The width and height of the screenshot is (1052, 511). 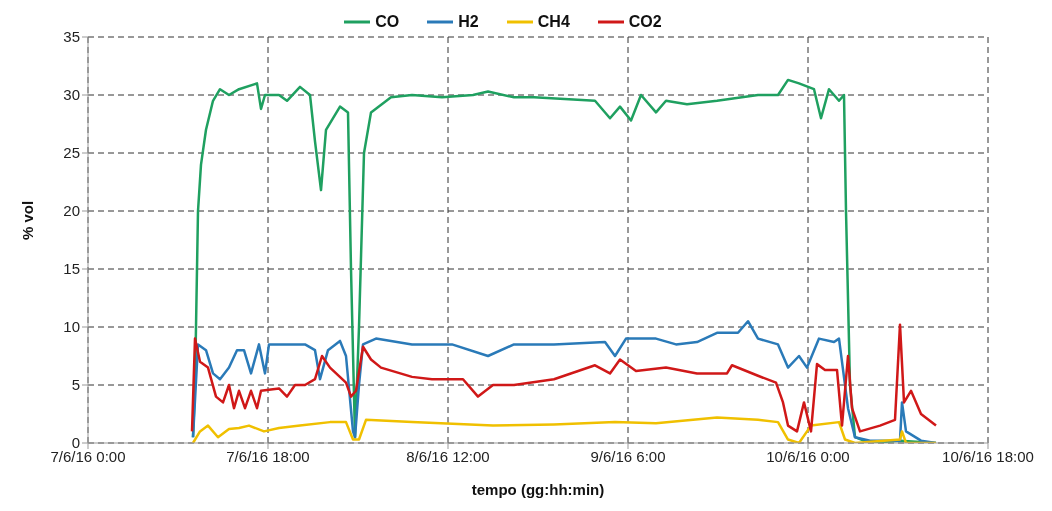 What do you see at coordinates (71, 211) in the screenshot?
I see `y-tick-label: 20` at bounding box center [71, 211].